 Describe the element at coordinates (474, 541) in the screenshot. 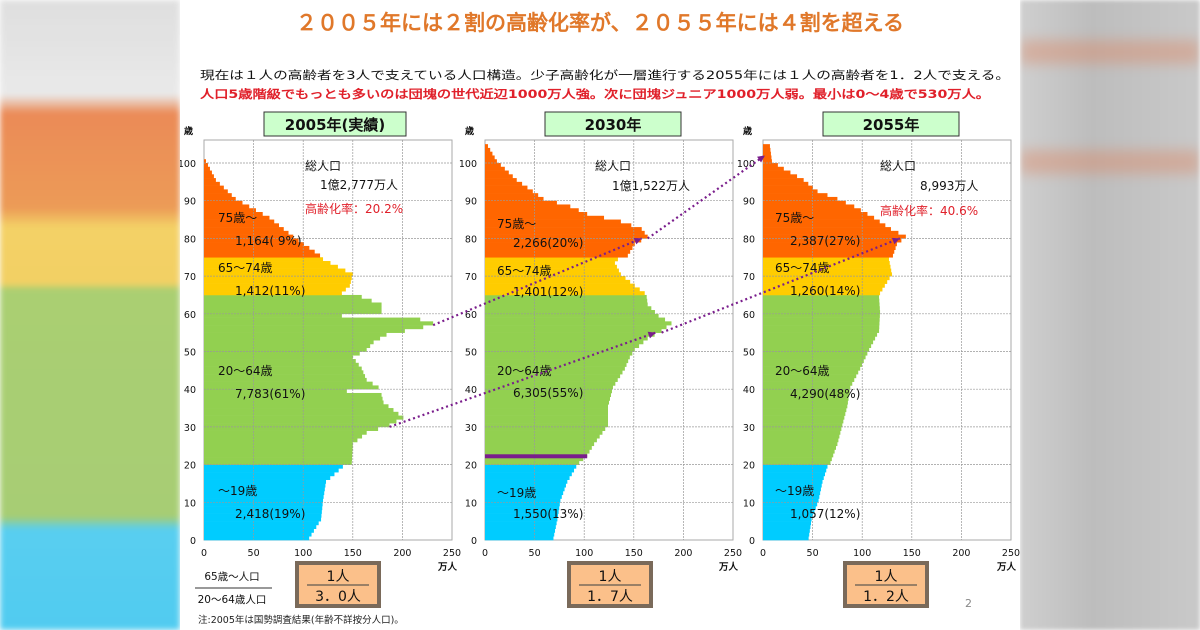

I see `y-tick-label: 0` at that location.